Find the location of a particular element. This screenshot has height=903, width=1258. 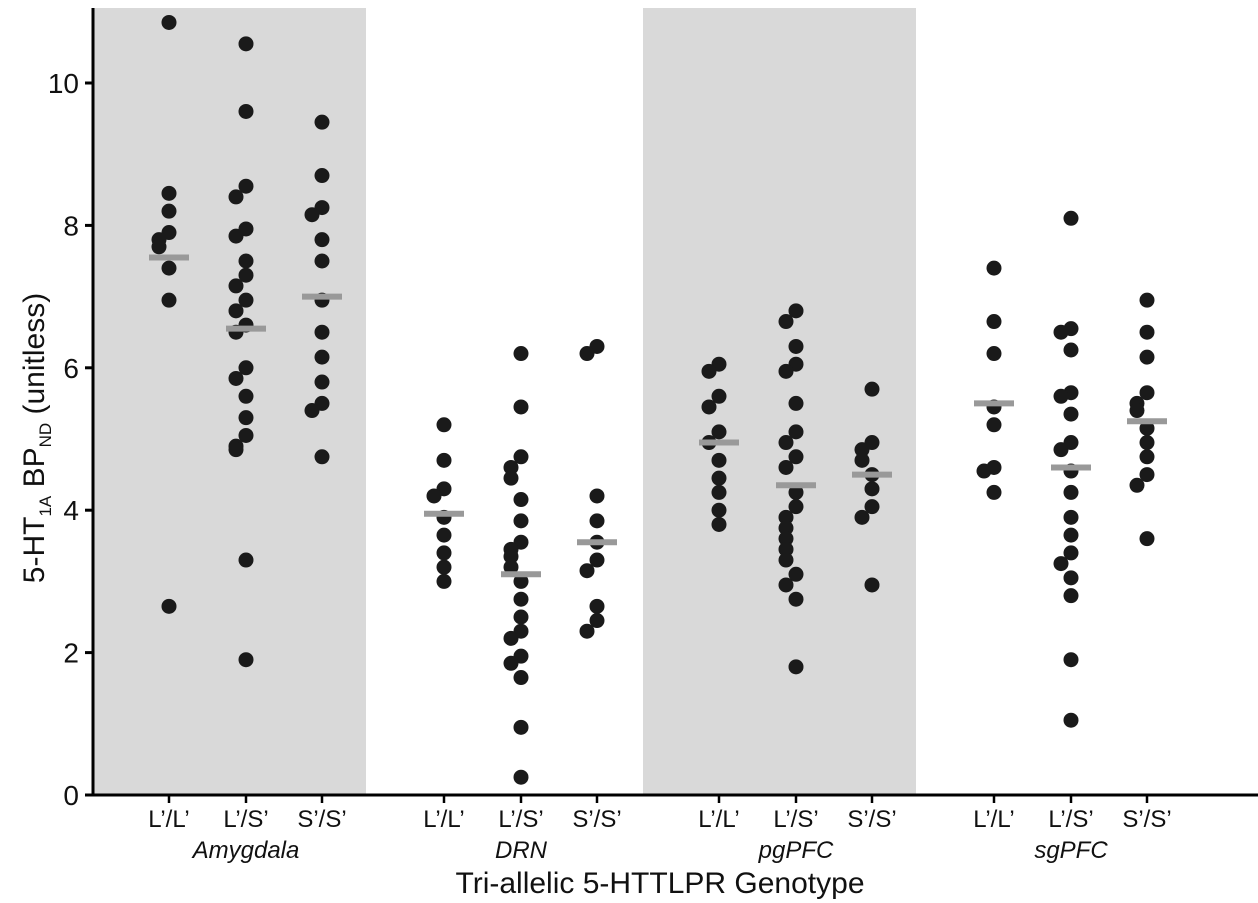

y-tick-label-6: 6 is located at coordinates (71, 368).